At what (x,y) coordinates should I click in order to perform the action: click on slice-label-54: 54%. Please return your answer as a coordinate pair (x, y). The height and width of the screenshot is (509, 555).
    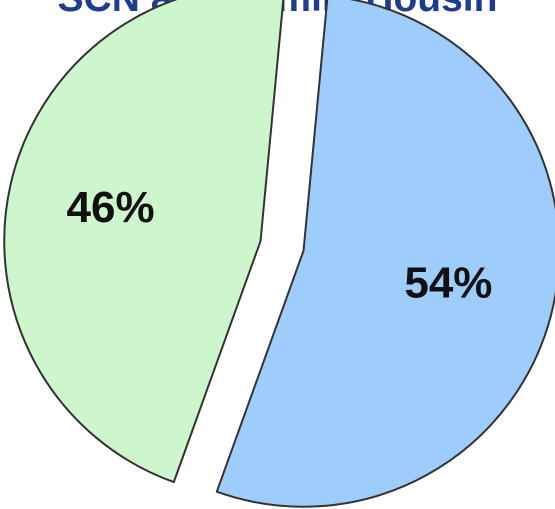
    Looking at the image, I should click on (448, 283).